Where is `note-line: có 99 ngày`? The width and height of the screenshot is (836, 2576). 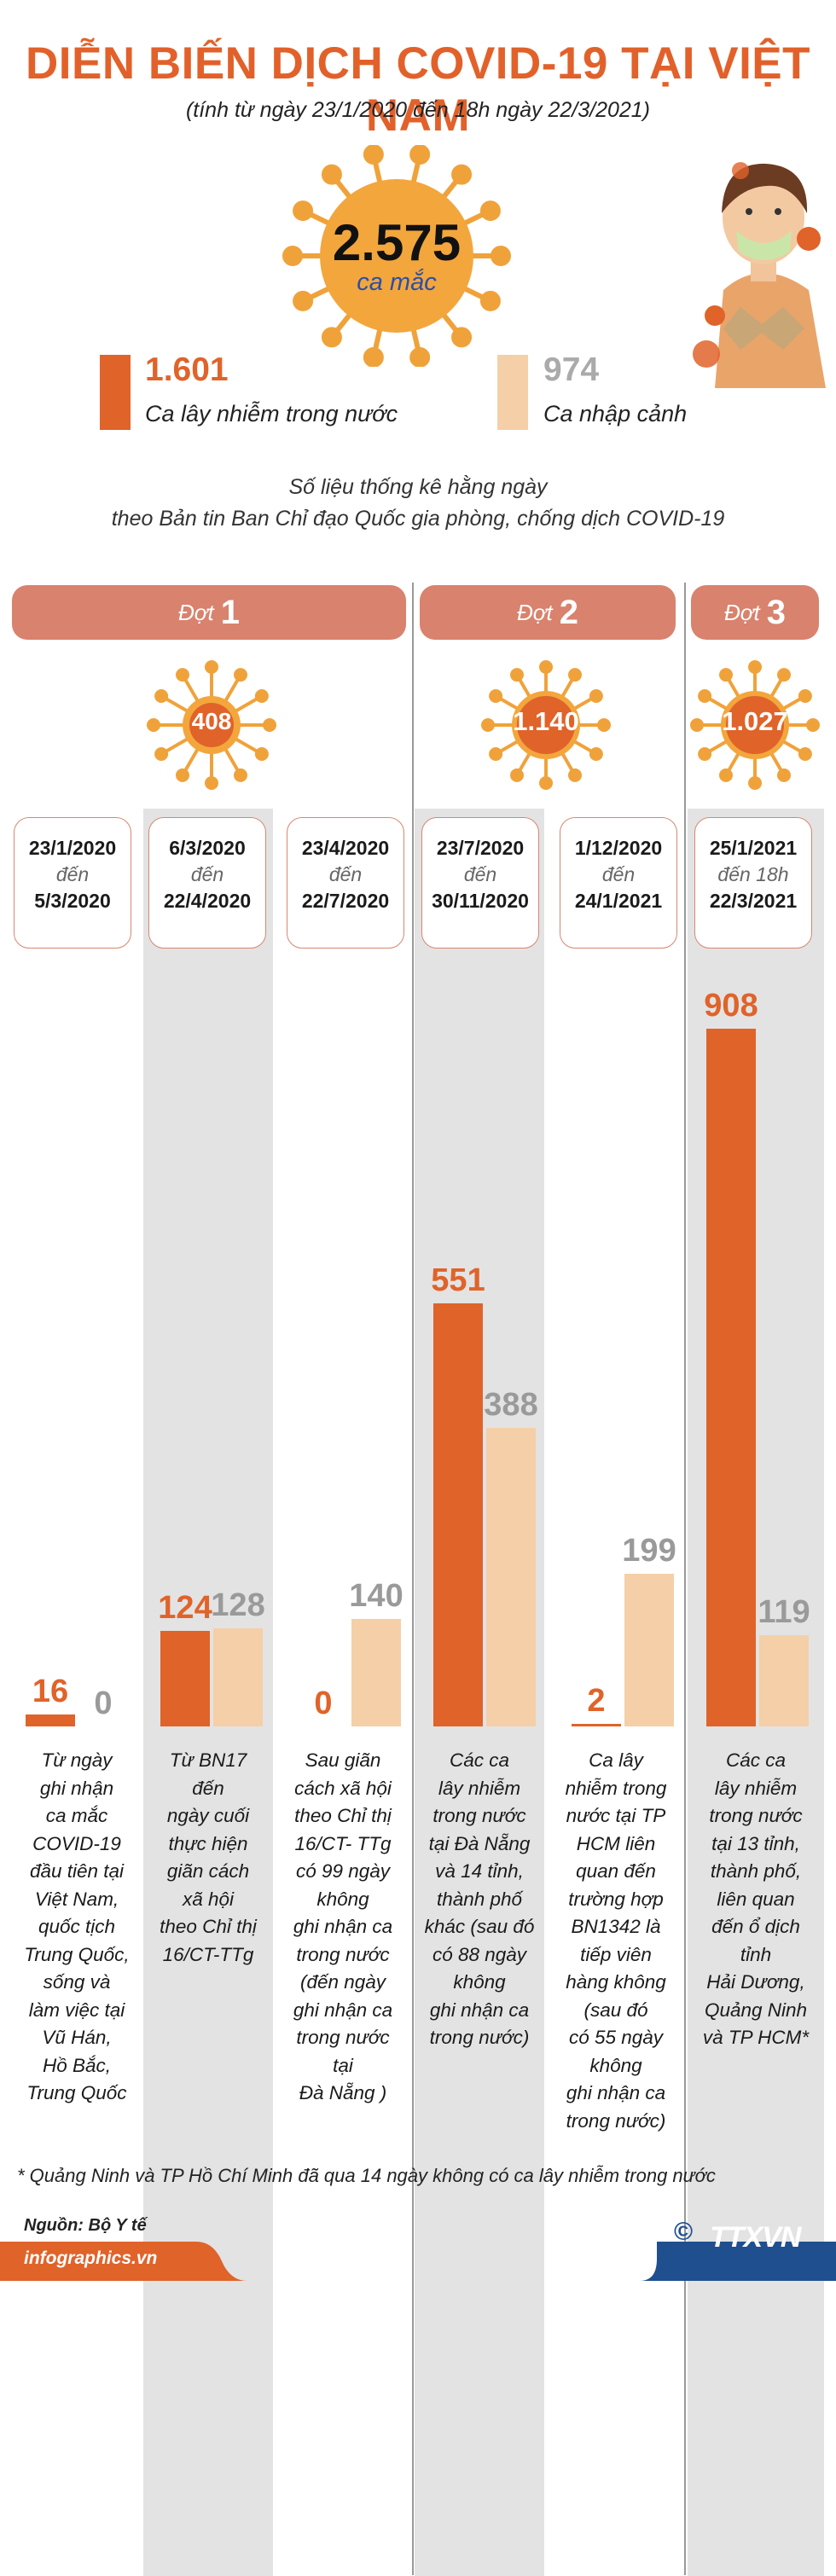 note-line: có 99 ngày is located at coordinates (343, 1871).